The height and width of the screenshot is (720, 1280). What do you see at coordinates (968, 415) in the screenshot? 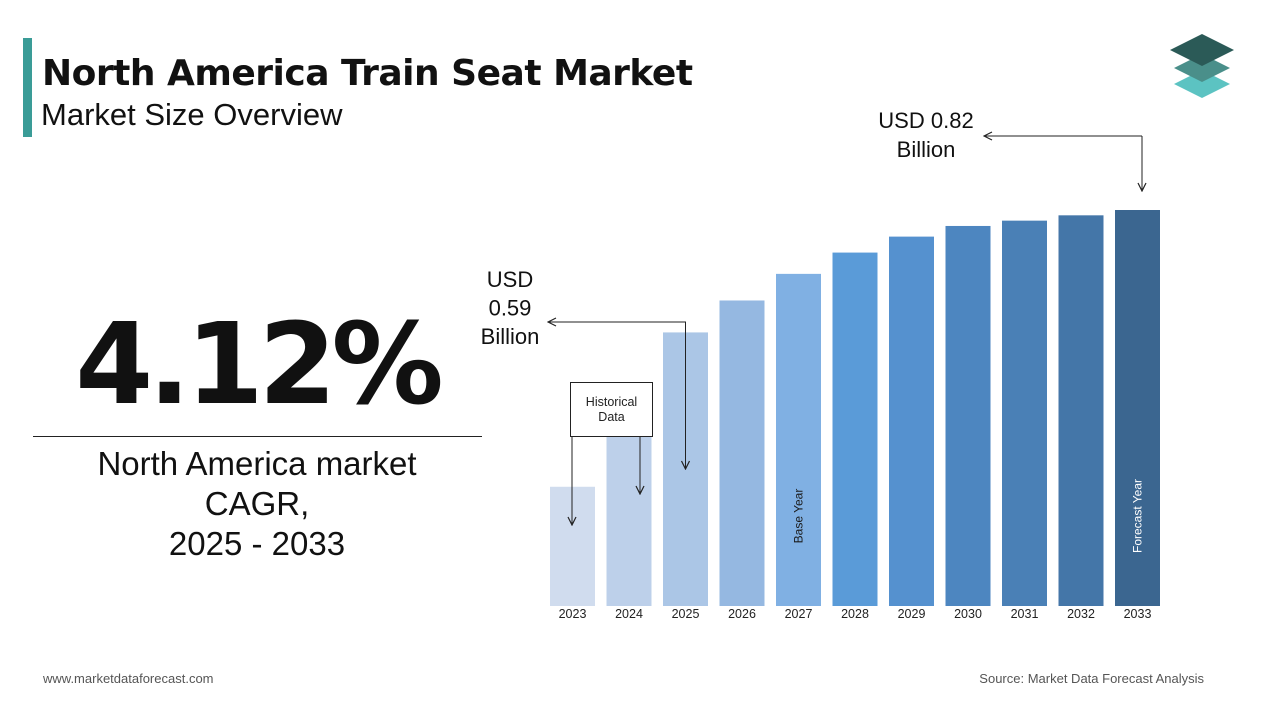
I see `bar-2030` at bounding box center [968, 415].